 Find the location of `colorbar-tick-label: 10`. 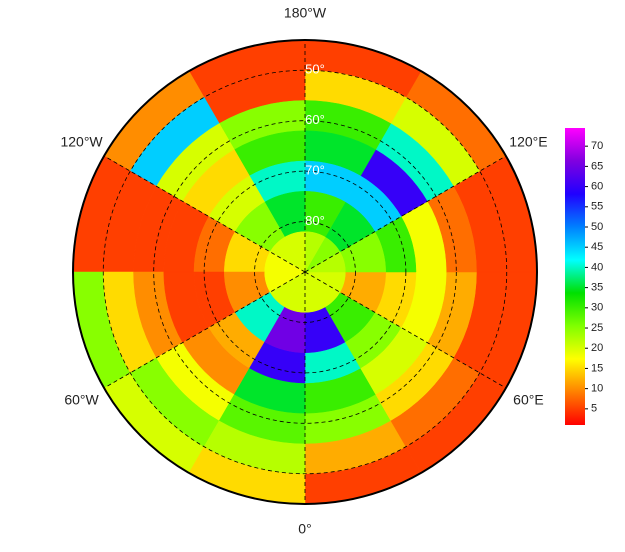

colorbar-tick-label: 10 is located at coordinates (597, 389).